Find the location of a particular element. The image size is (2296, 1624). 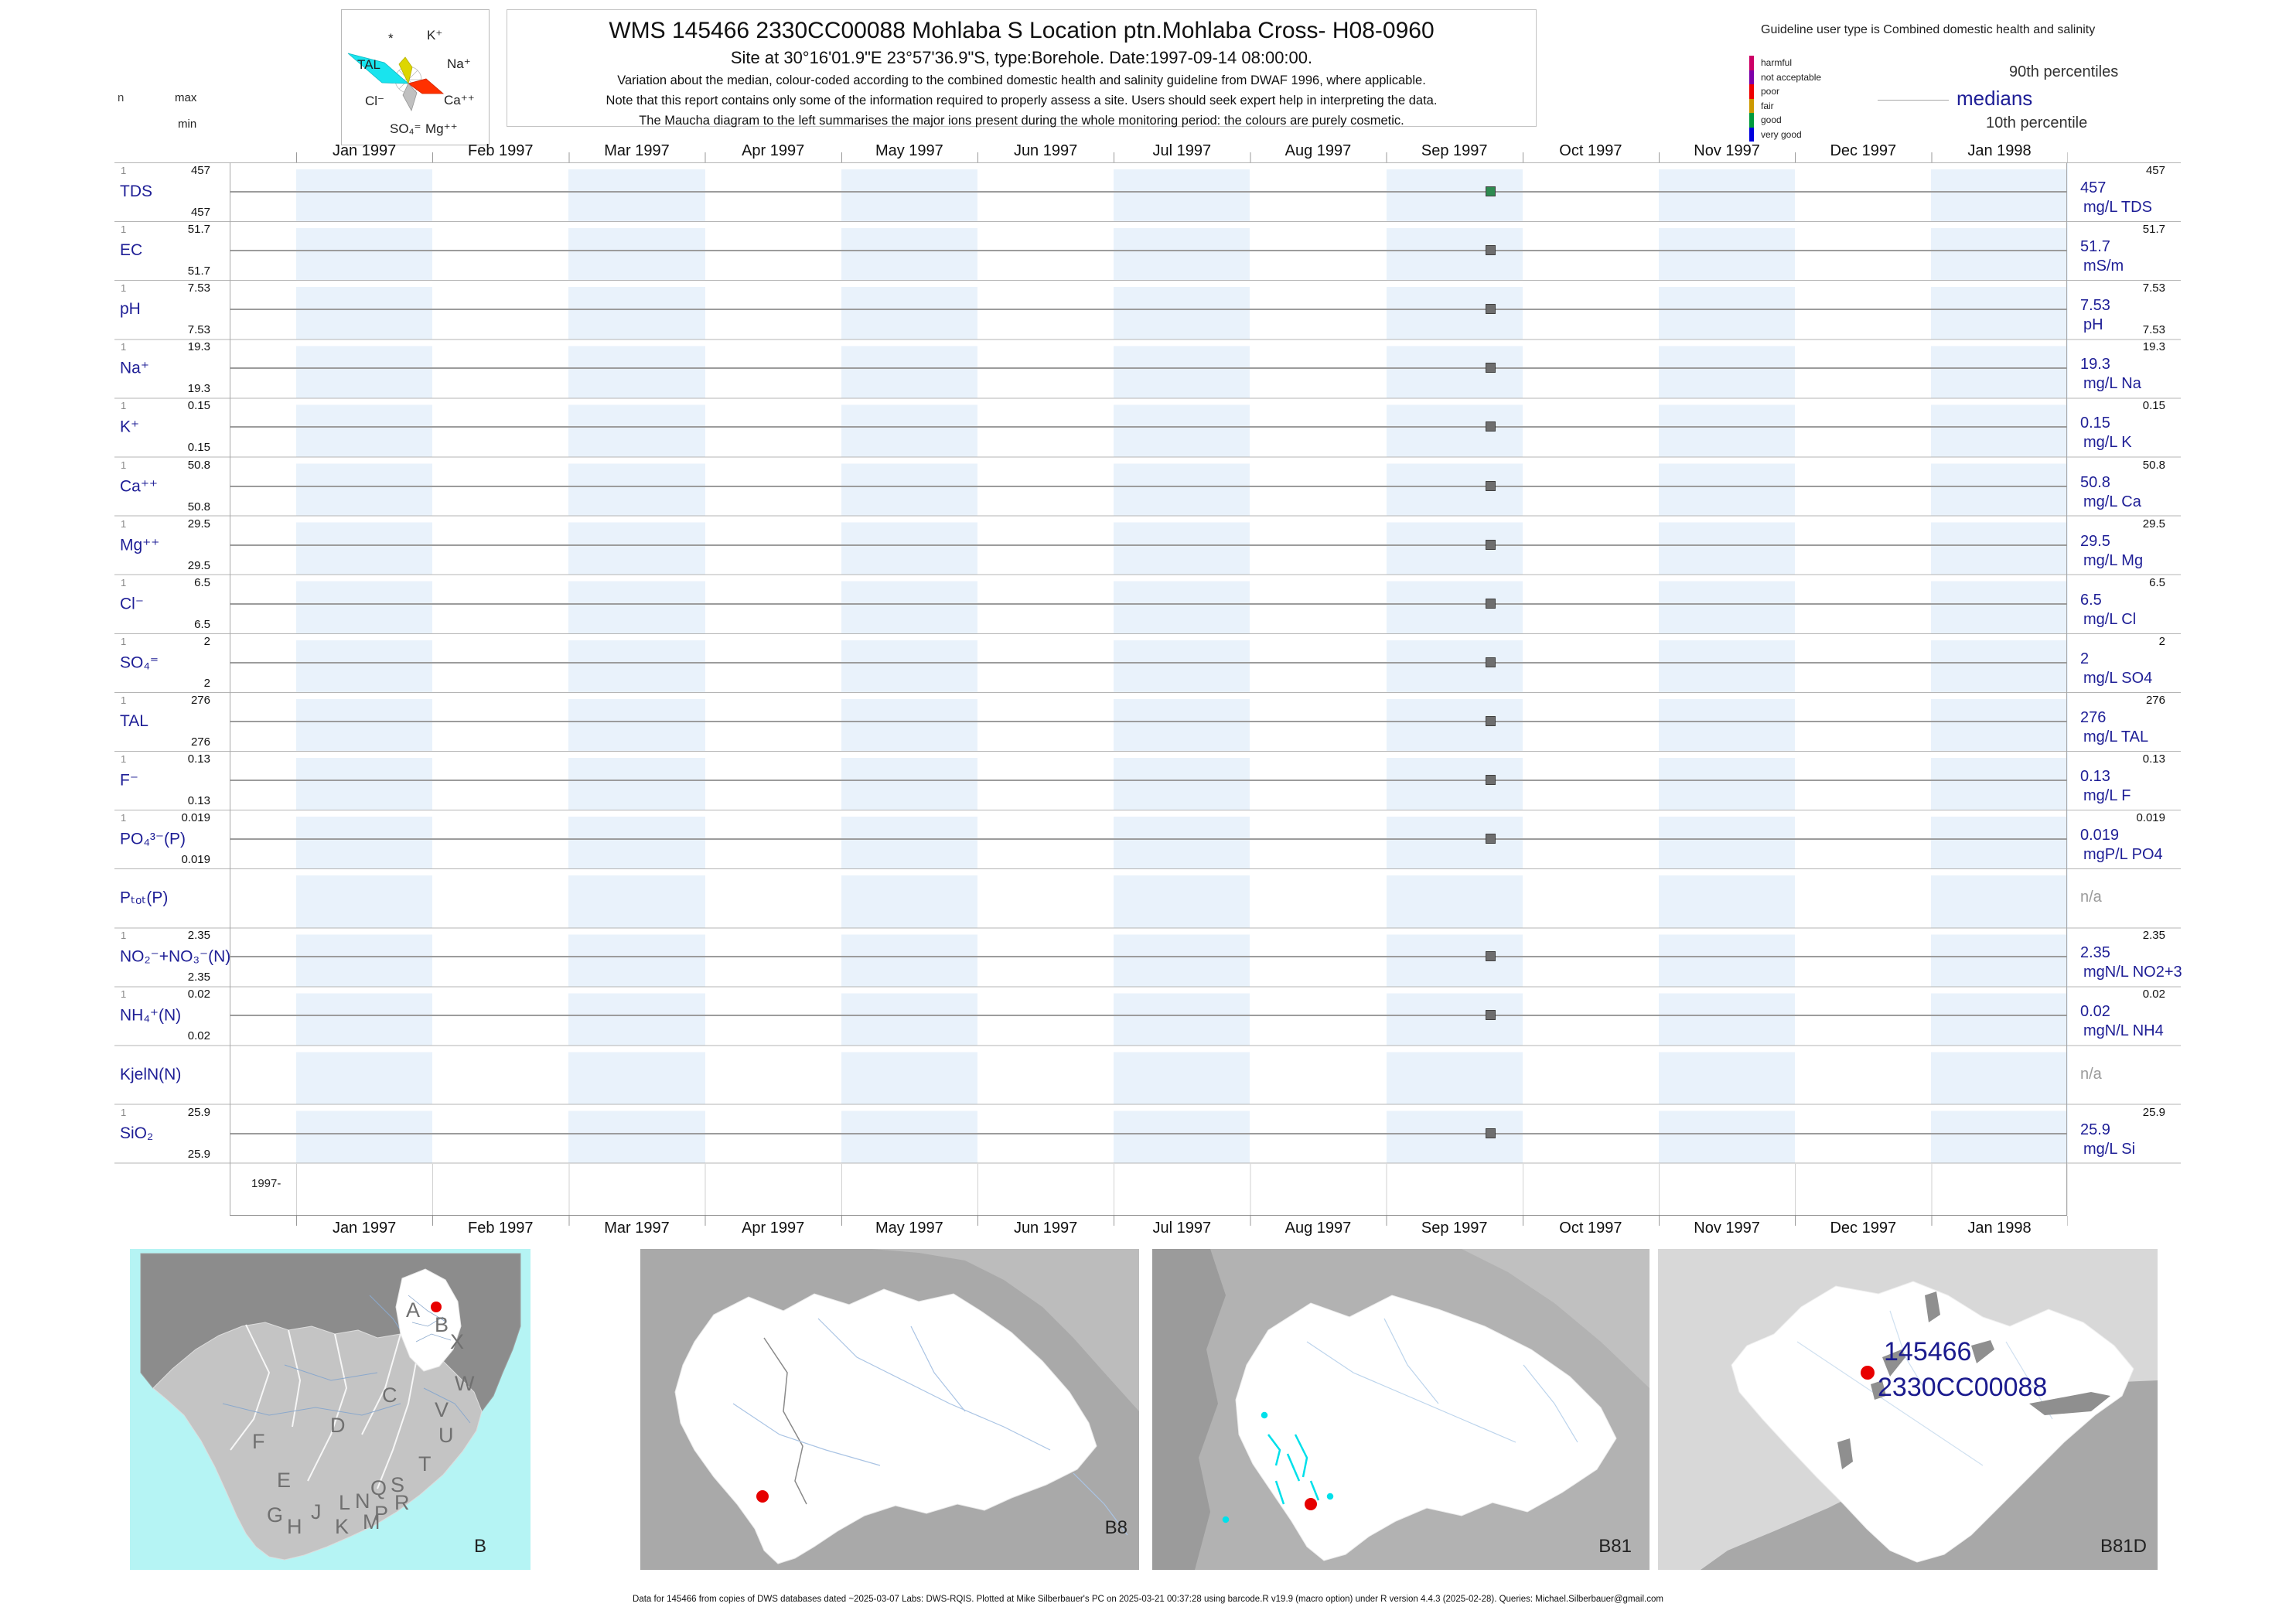

row-right-labels: 0.019 0.019 mgP/L PO4 is located at coordinates (2184, 839).